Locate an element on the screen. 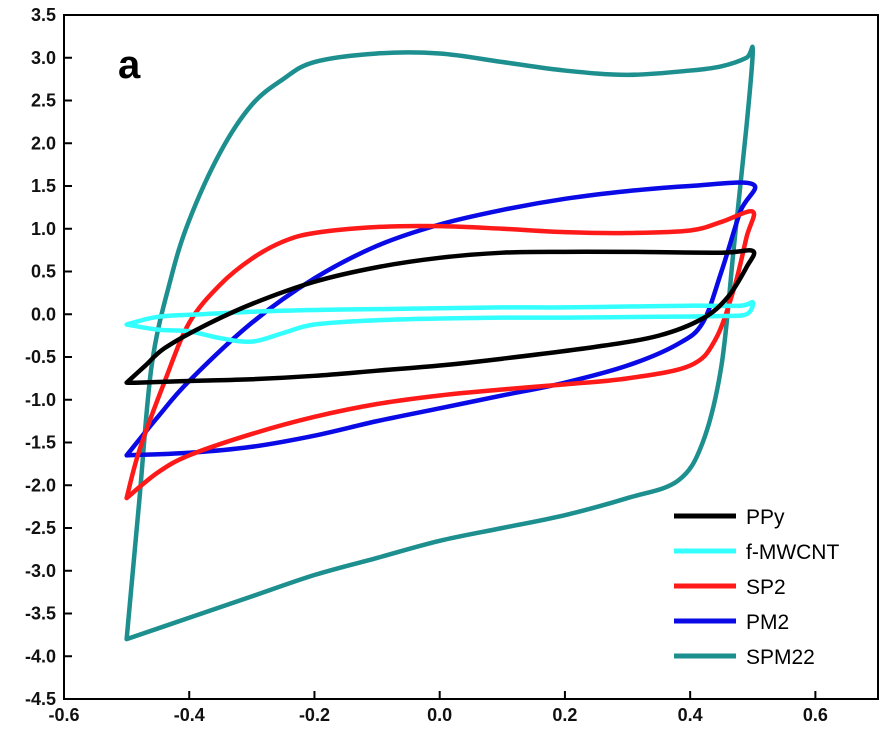  y-tick-label: -4.0 is located at coordinates (40, 656).